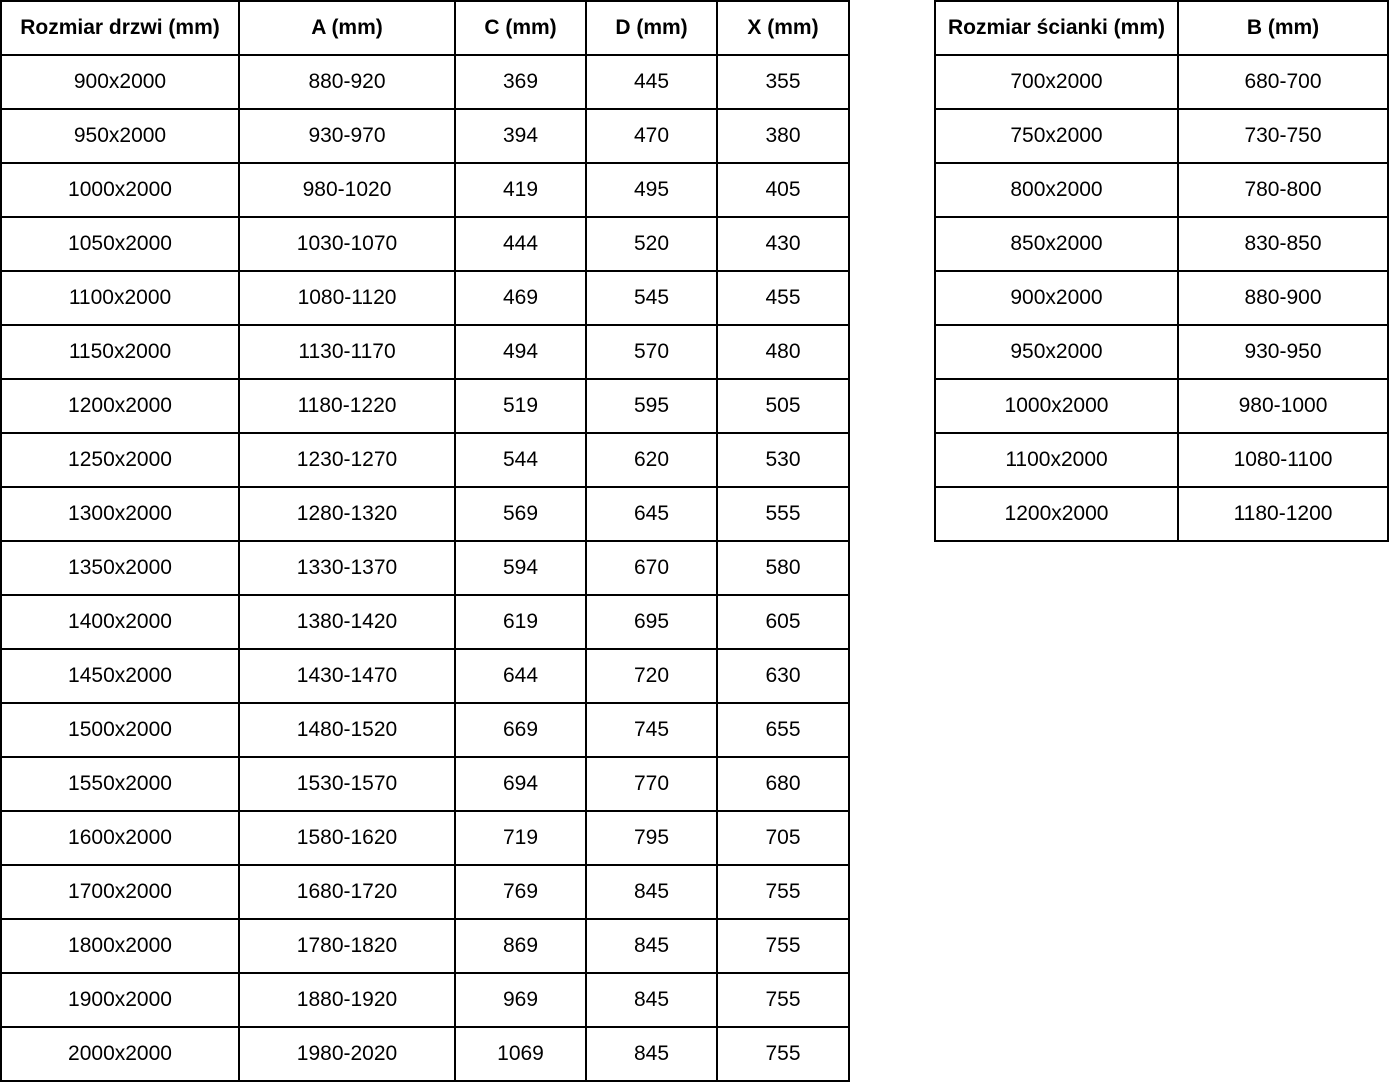  What do you see at coordinates (347, 676) in the screenshot?
I see `table-cell: 1430-1470` at bounding box center [347, 676].